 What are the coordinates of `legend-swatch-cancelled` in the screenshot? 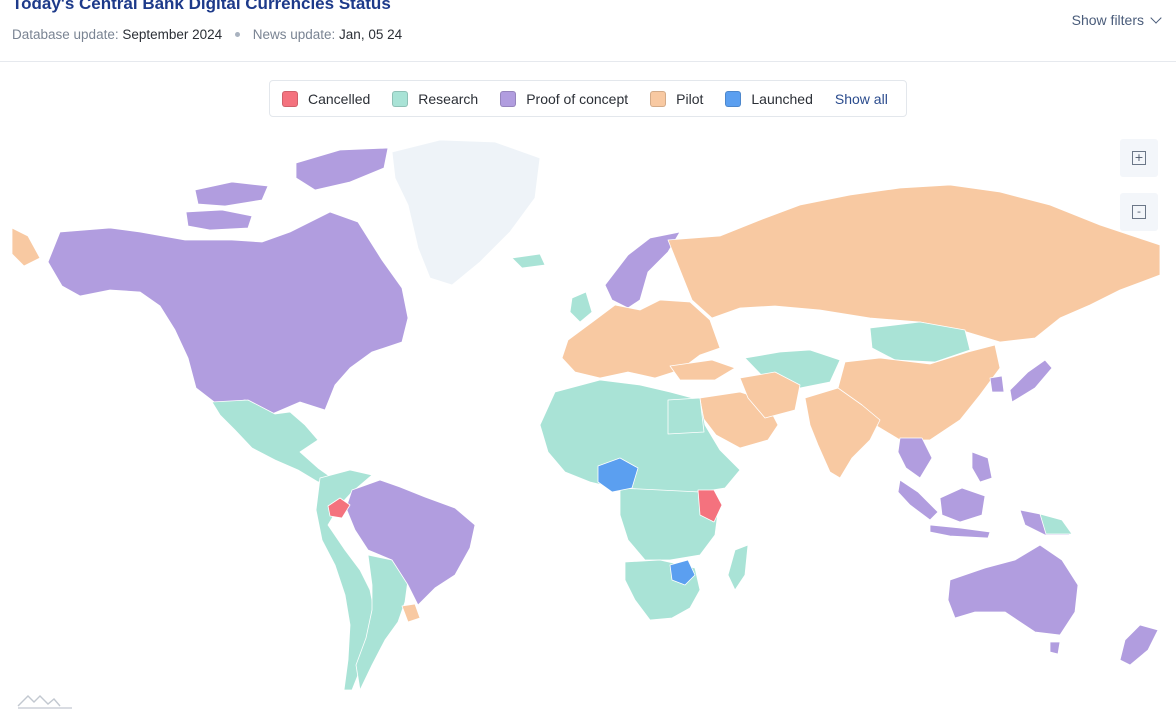 It's located at (290, 98).